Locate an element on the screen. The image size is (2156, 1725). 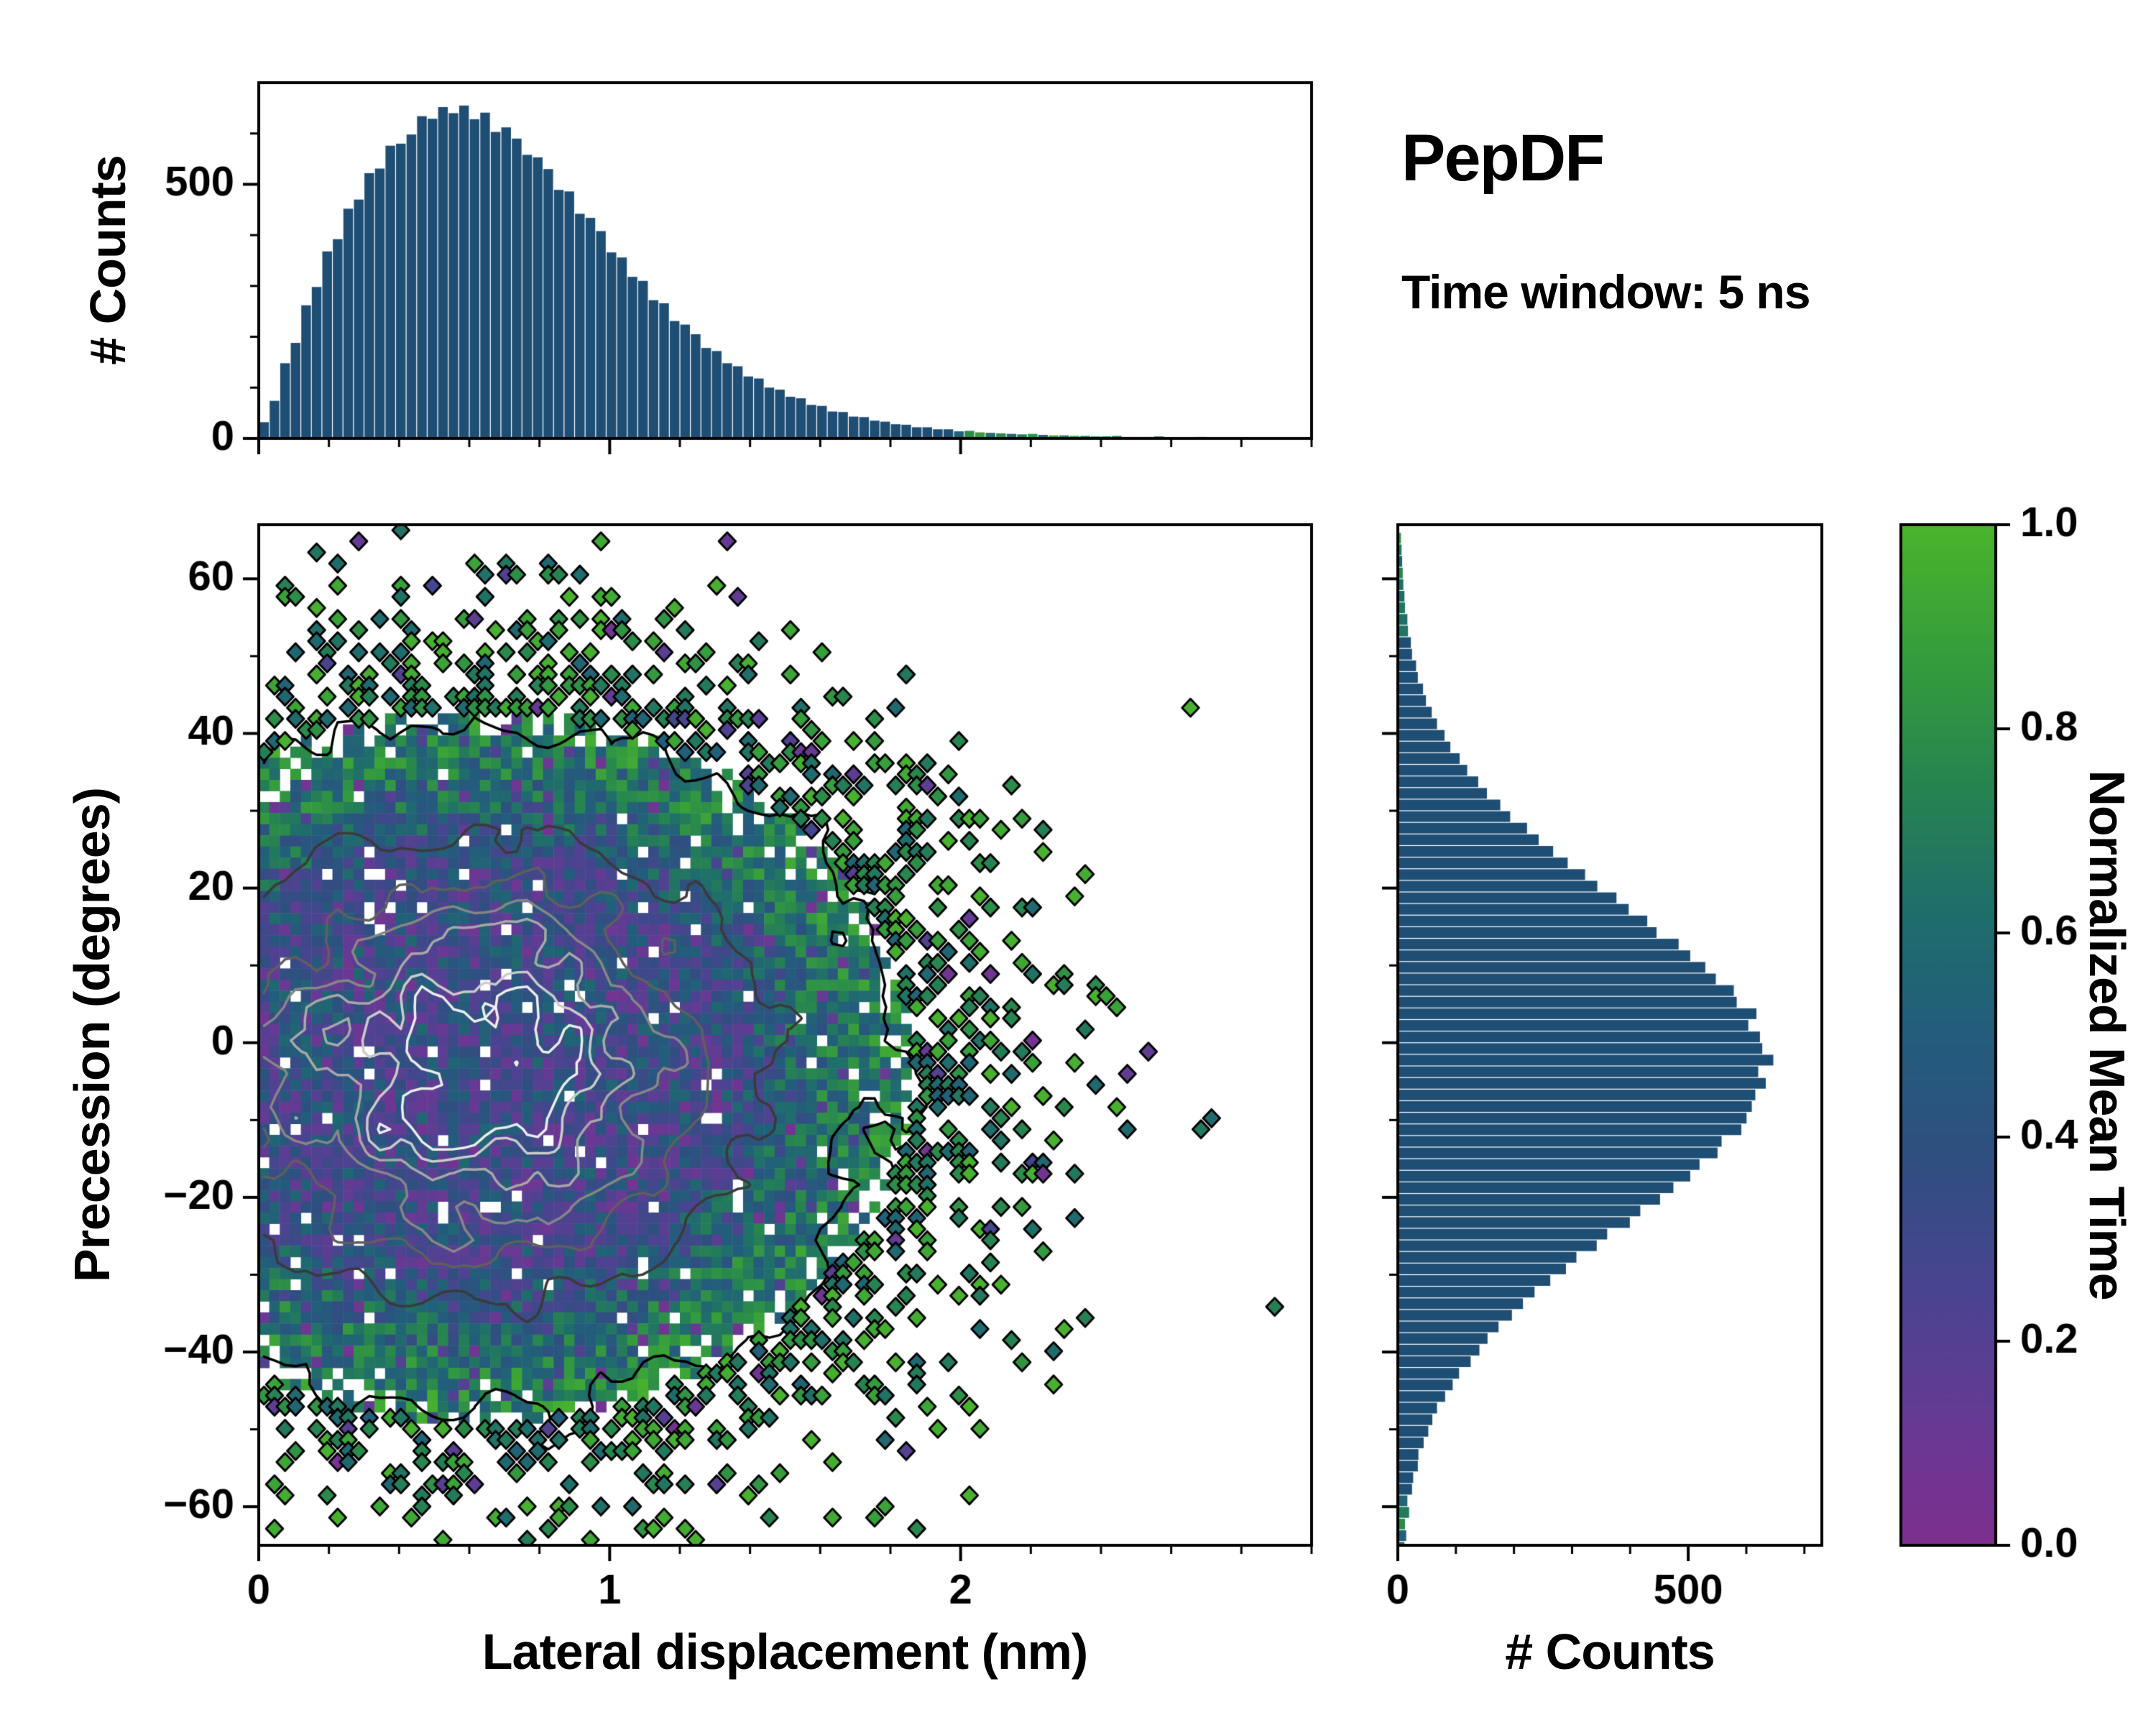
top-hist-ylabel: # Counts is located at coordinates (108, 260).